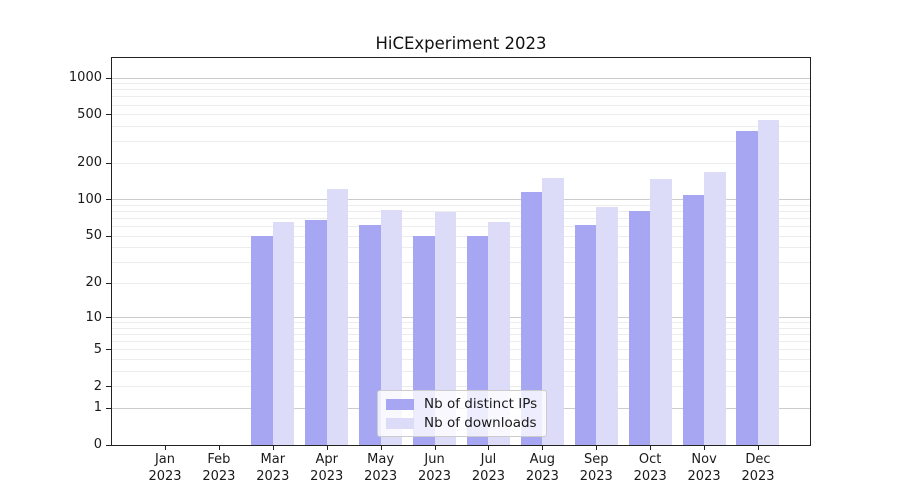  Describe the element at coordinates (488, 459) in the screenshot. I see `x-tick-month: Jul` at that location.